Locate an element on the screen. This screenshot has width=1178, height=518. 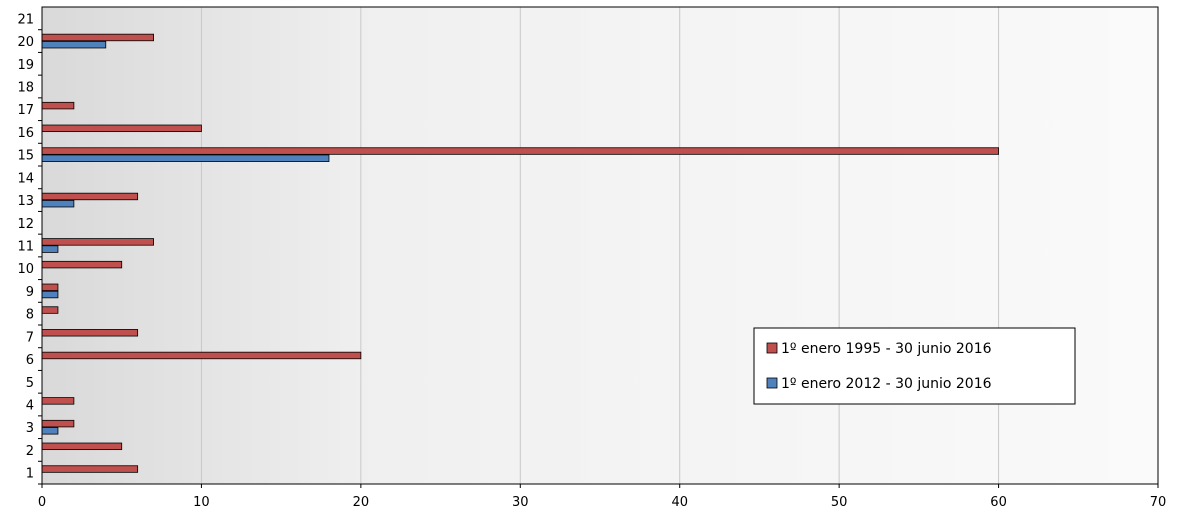
x-tick-label: 0 is located at coordinates (42, 502).